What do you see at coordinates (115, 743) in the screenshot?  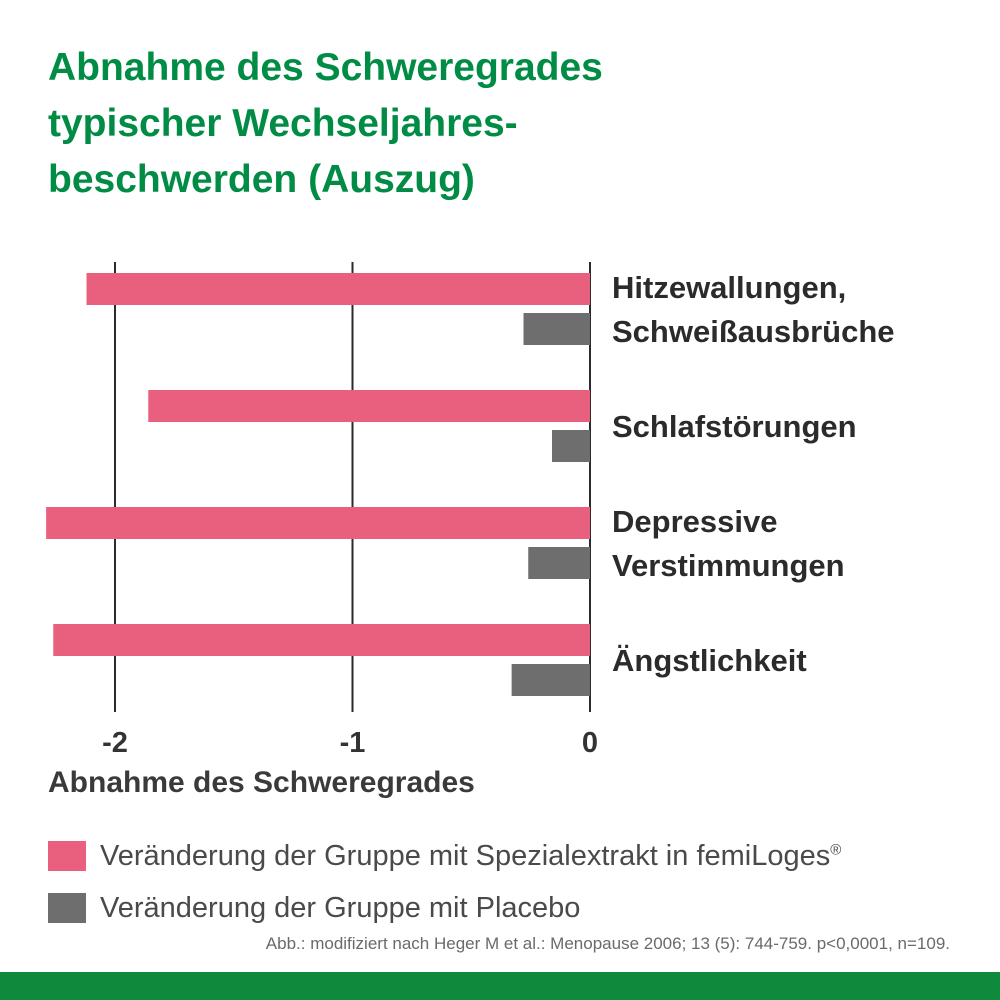 I see `tick-label-0: -2` at bounding box center [115, 743].